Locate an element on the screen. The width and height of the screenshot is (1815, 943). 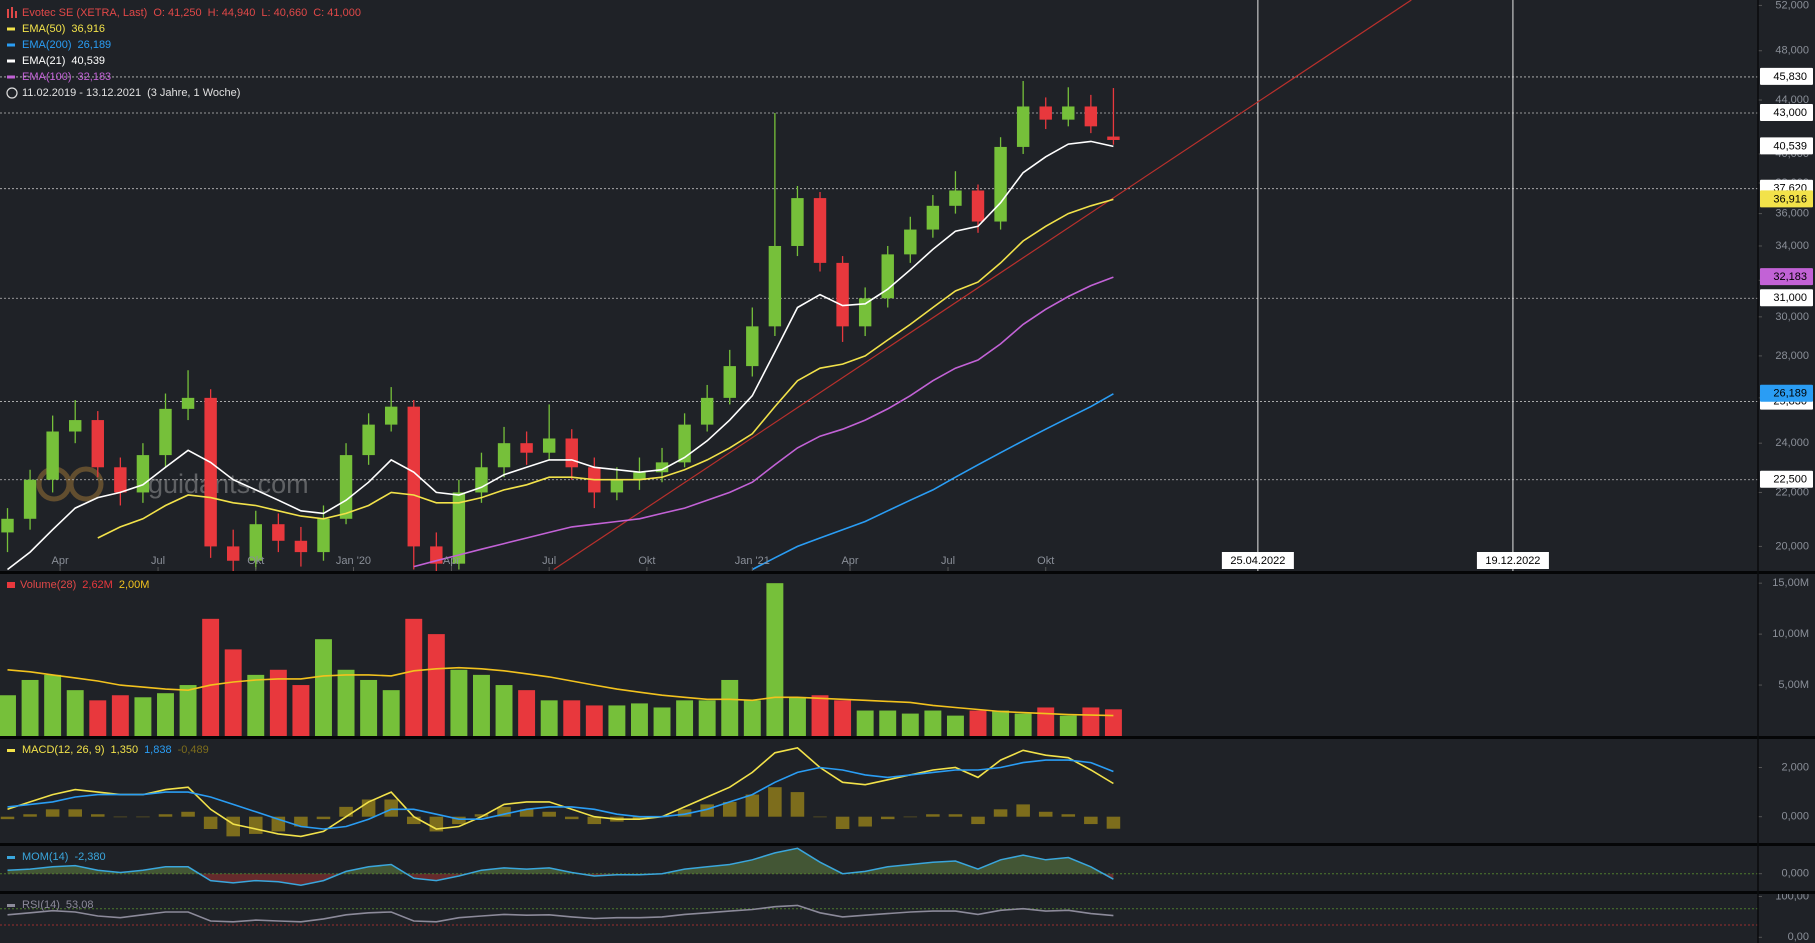
legend-quote: H: 44,940 is located at coordinates (232, 13).